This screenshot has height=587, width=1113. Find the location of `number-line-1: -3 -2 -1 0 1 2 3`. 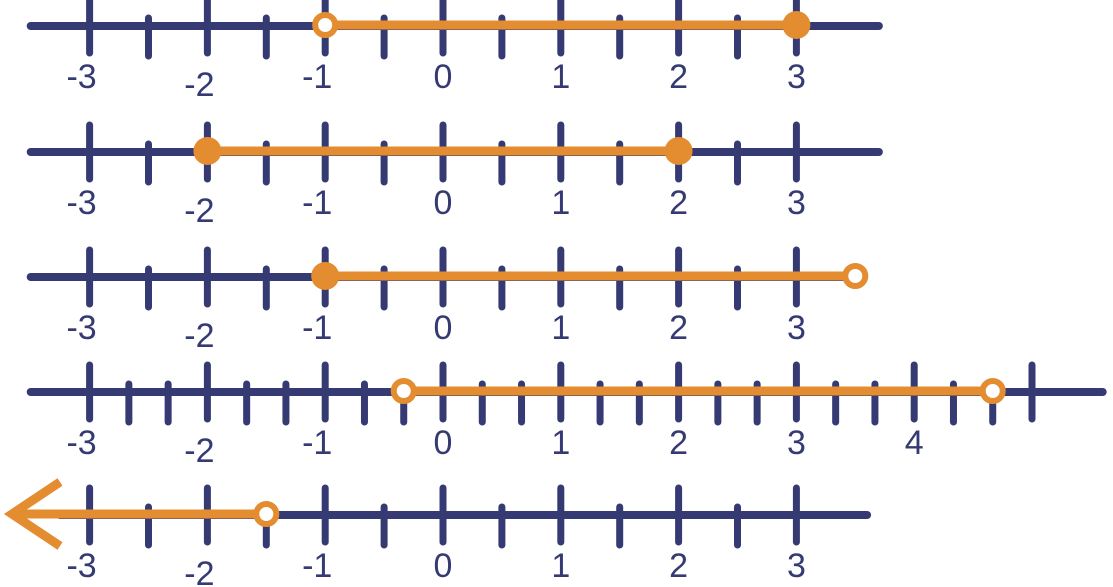

number-line-1: -3 -2 -1 0 1 2 3 is located at coordinates (454, 52).